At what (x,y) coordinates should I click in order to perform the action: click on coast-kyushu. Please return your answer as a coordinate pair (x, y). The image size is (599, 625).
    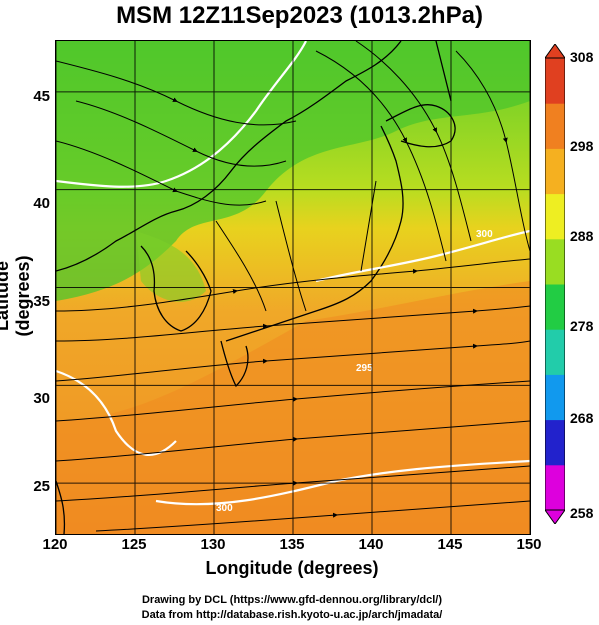
    Looking at the image, I should click on (234, 364).